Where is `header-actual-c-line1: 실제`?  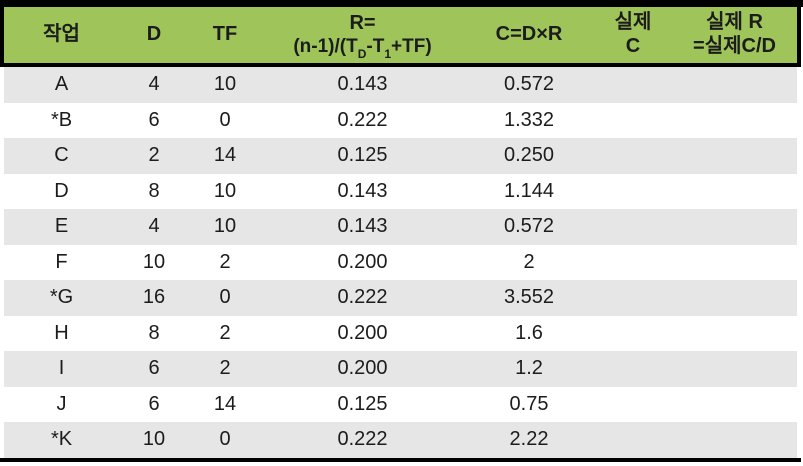
header-actual-c-line1: 실제 is located at coordinates (633, 22).